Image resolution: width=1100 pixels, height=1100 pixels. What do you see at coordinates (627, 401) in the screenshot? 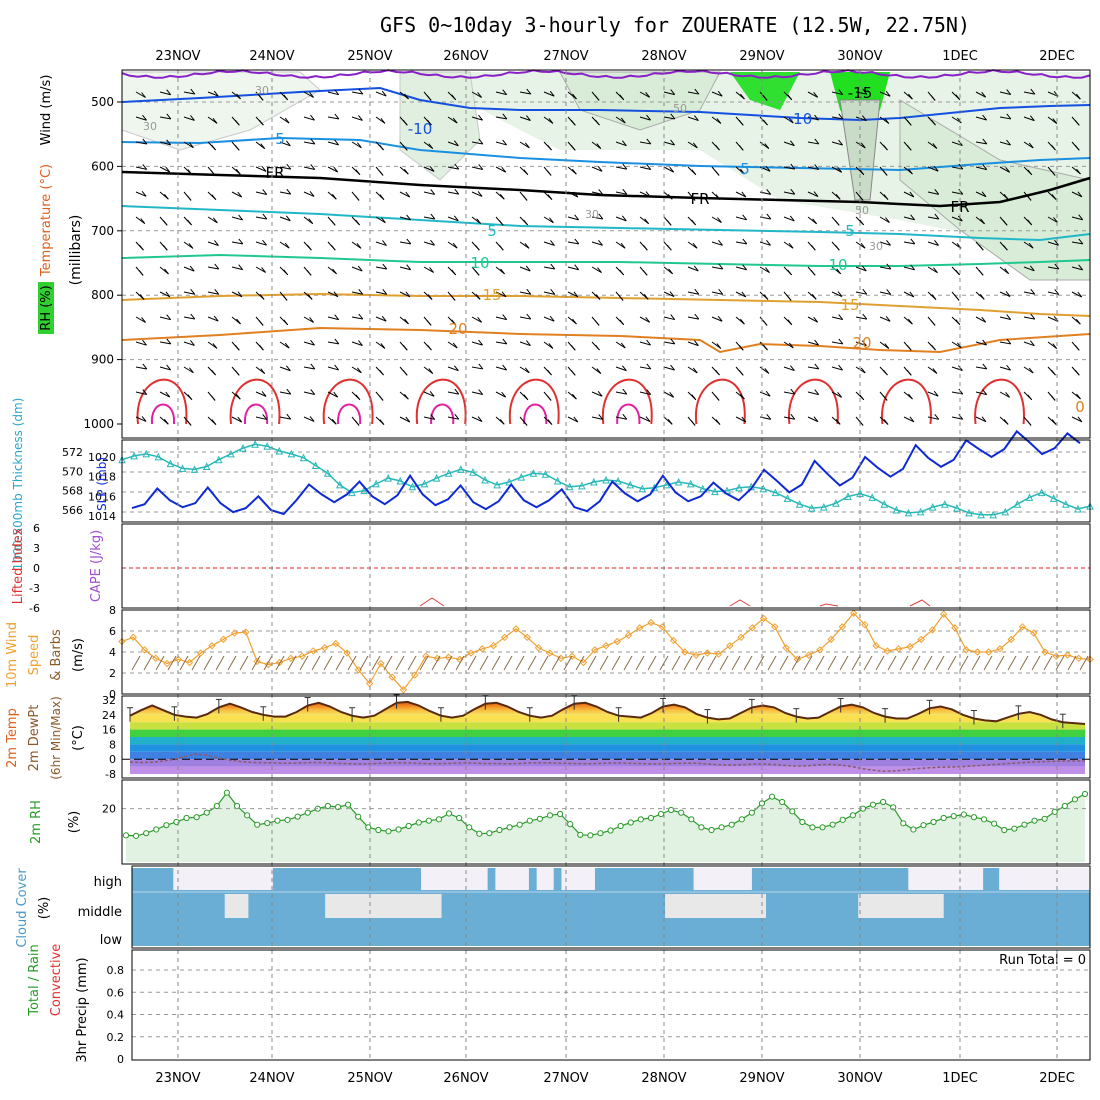
I see `isotherm-25-arc` at bounding box center [627, 401].